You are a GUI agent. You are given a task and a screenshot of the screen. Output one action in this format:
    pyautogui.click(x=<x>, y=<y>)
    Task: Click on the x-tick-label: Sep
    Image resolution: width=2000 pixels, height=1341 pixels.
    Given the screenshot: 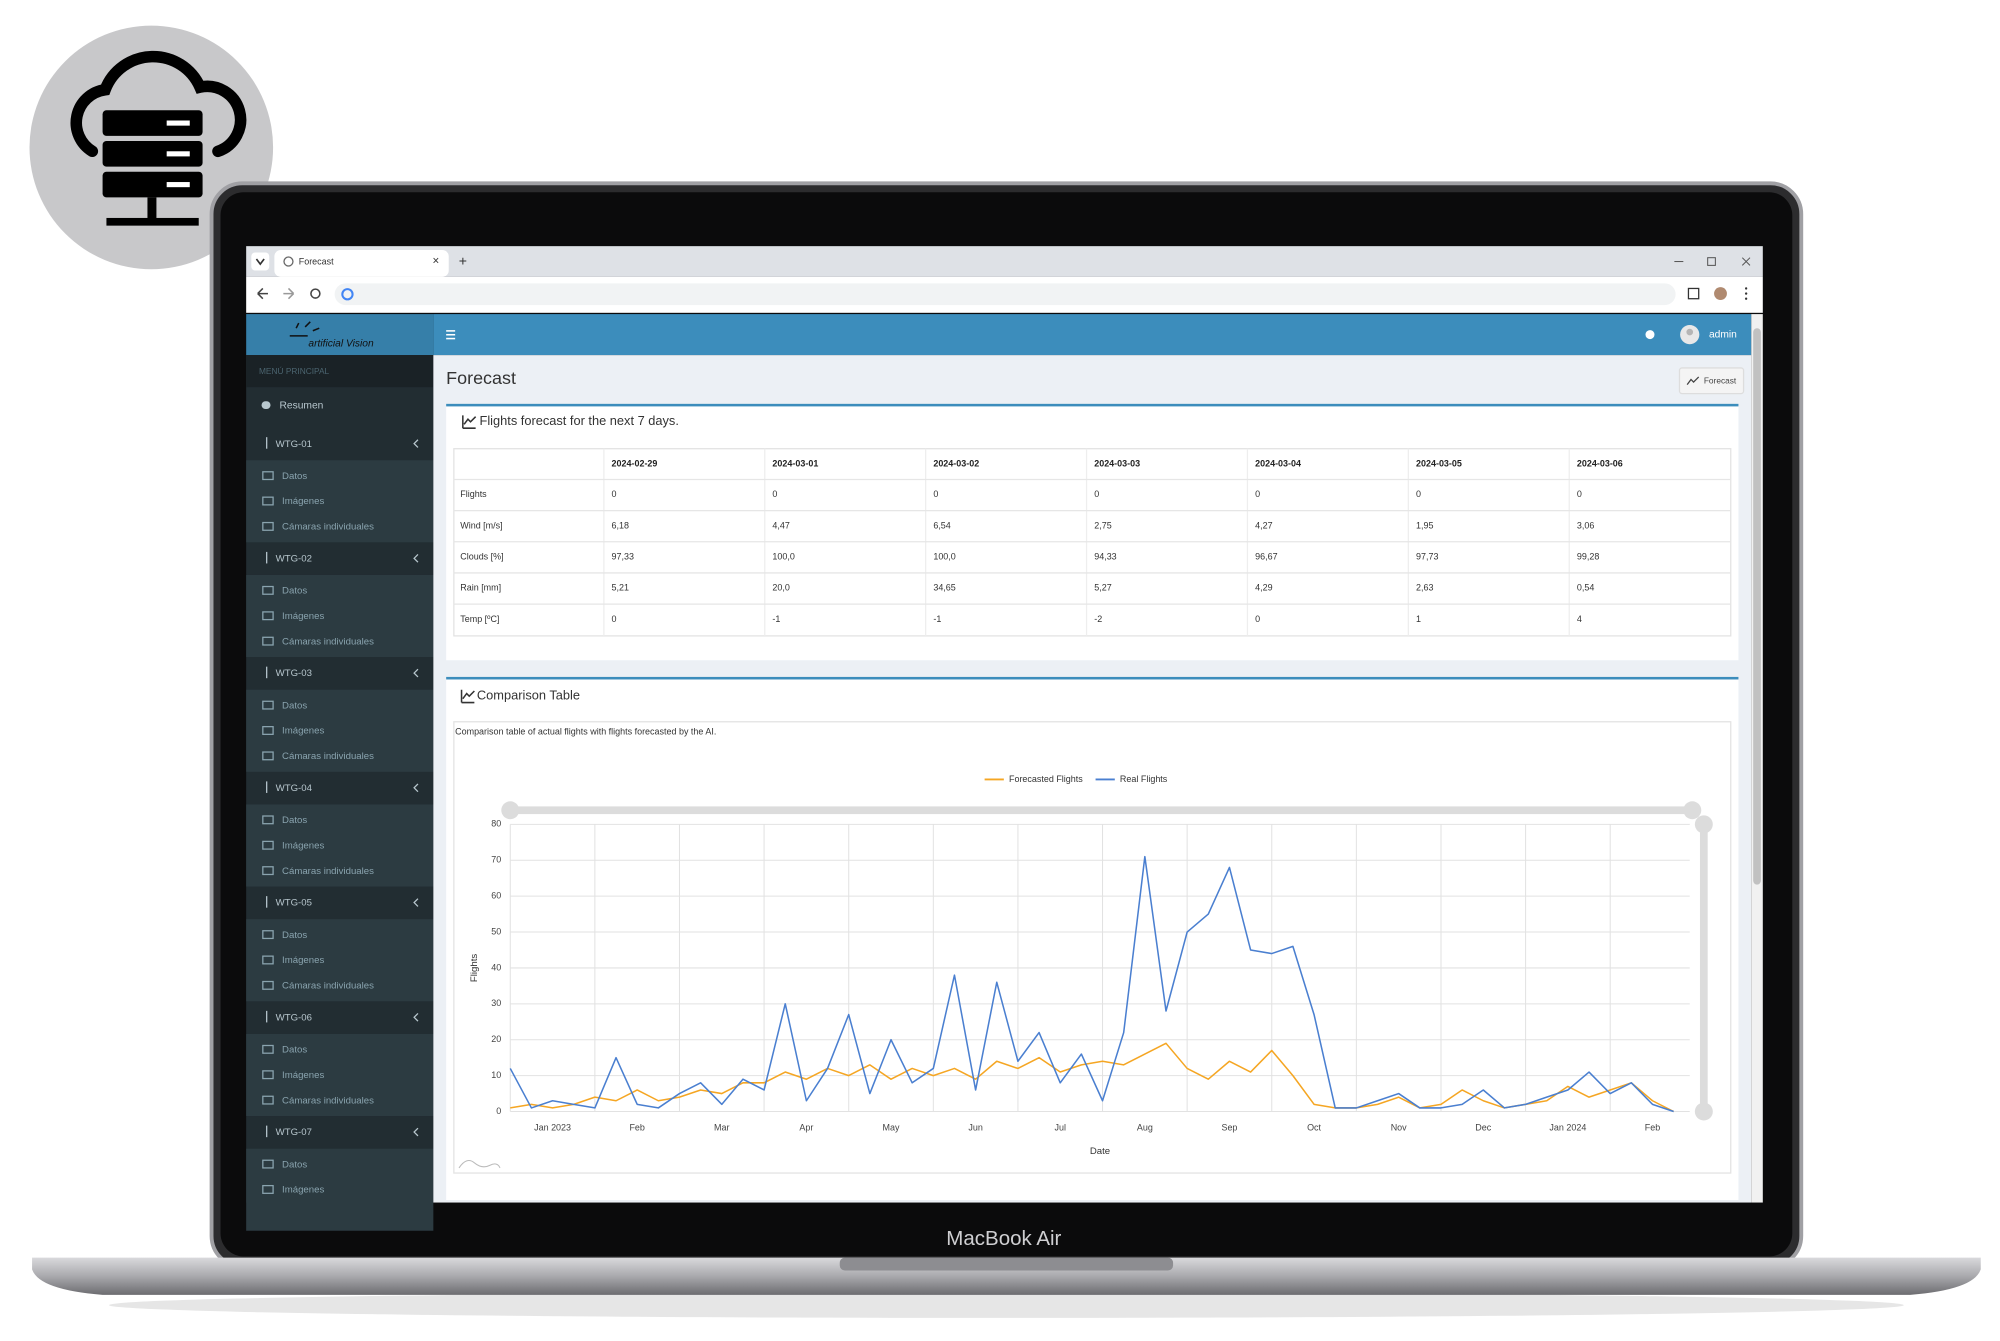 What is the action you would take?
    pyautogui.click(x=1229, y=1128)
    